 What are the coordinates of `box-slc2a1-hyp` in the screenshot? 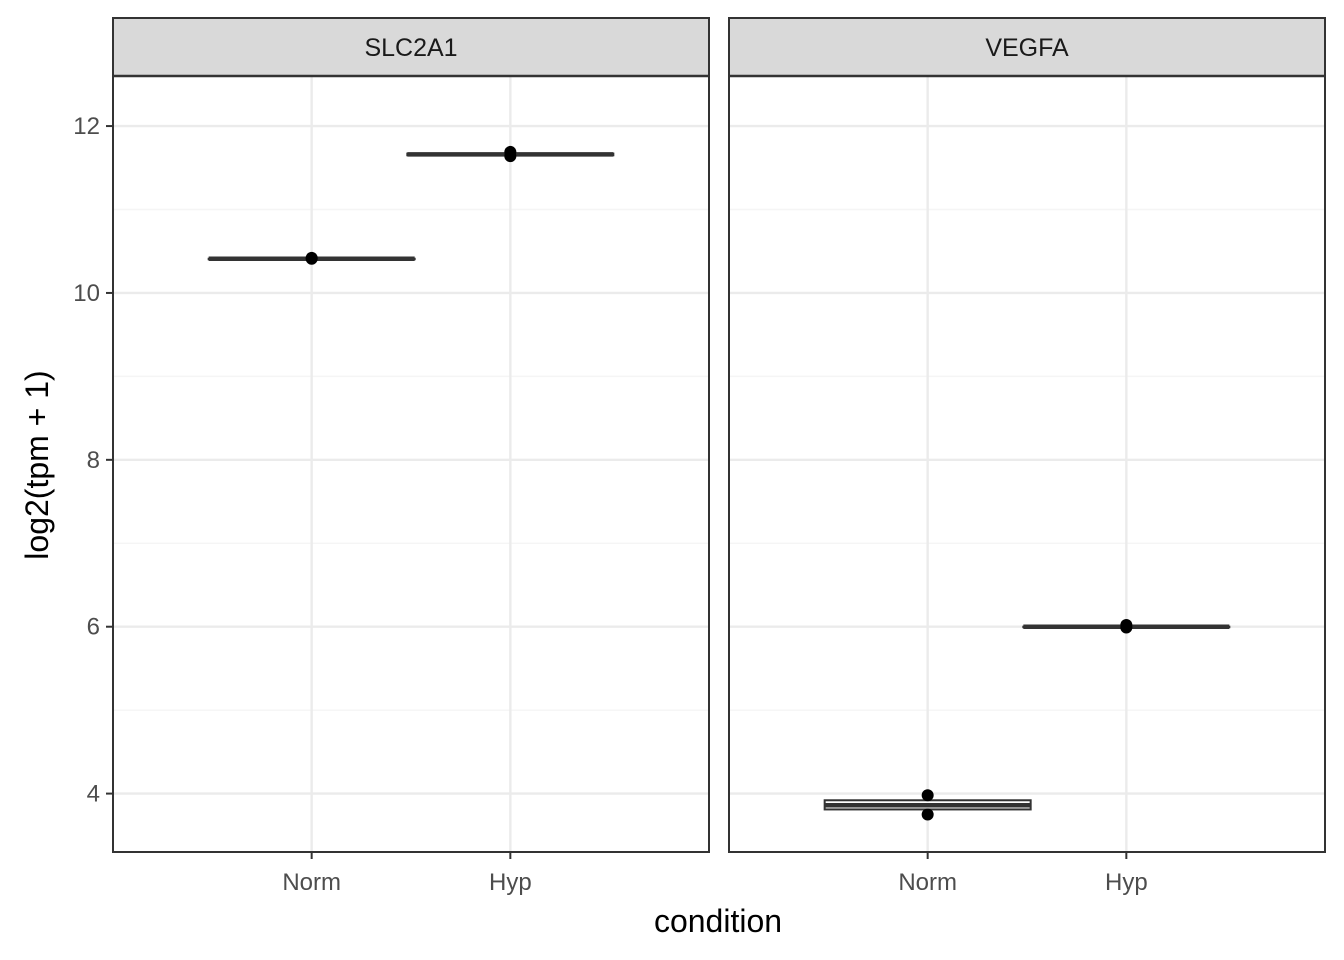 It's located at (510, 154).